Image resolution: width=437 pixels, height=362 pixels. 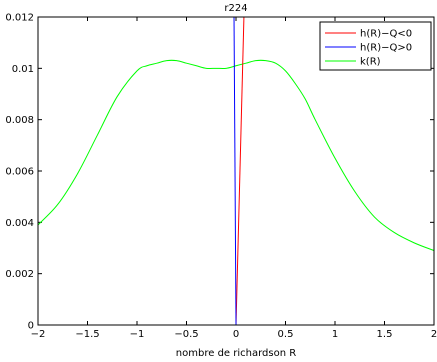 I want to click on legend-label: h(R)−Q<0, so click(x=386, y=34).